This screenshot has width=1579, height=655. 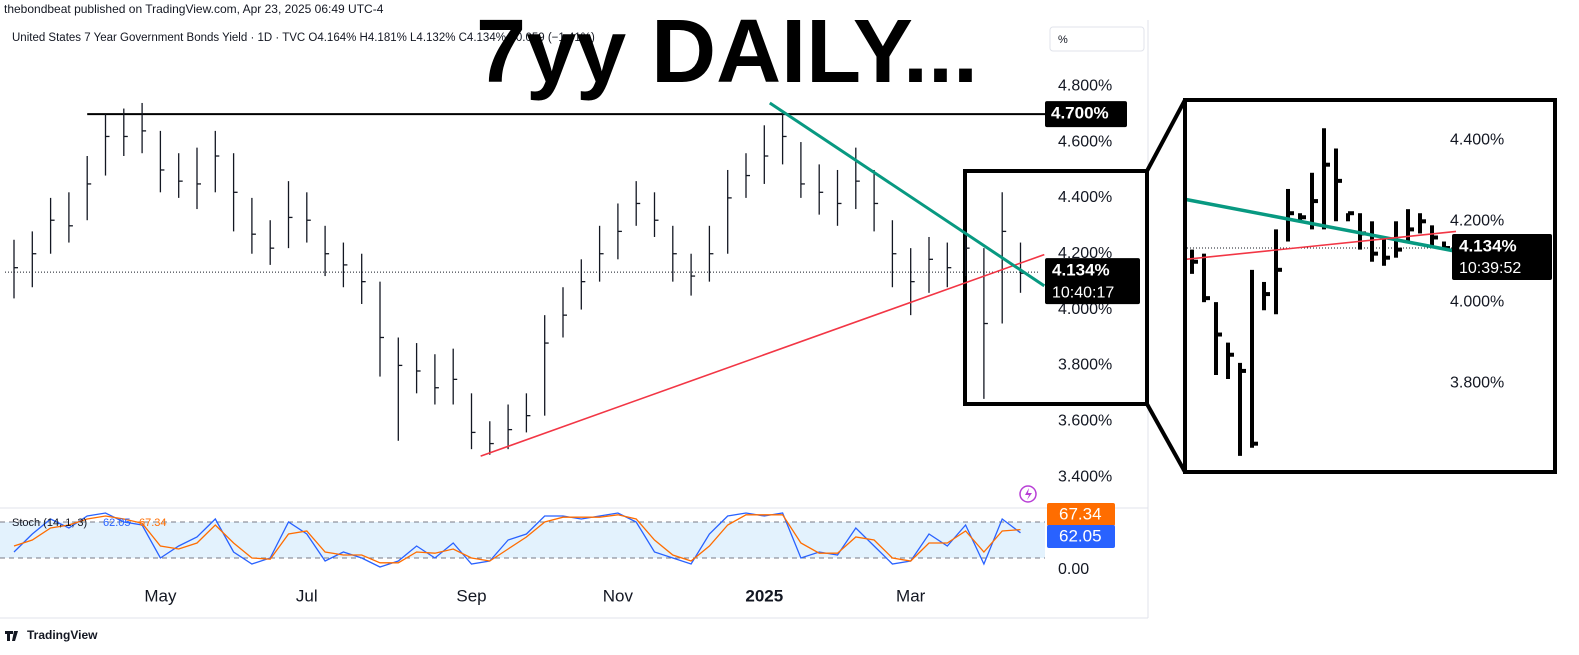 I want to click on hline-label-box, so click(x=1086, y=114).